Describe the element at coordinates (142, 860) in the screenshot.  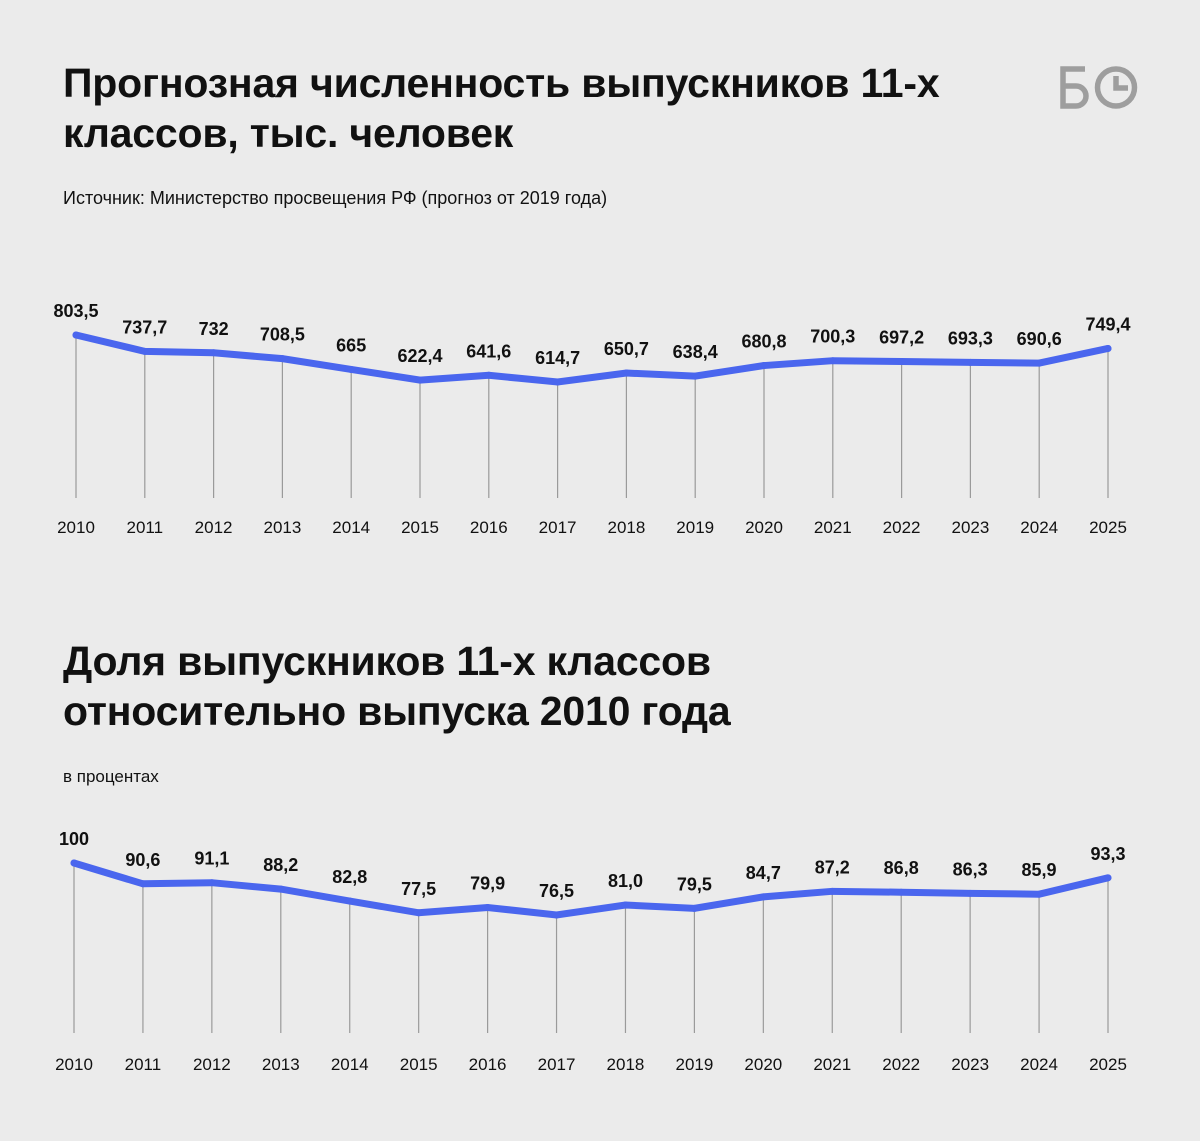
I see `value-label-2011: 90,6` at that location.